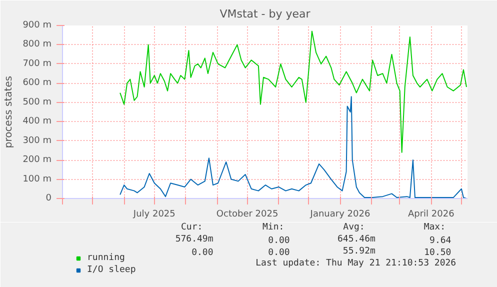 This screenshot has height=287, width=497. What do you see at coordinates (37, 102) in the screenshot?
I see `y-tick-label: 500 m` at bounding box center [37, 102].